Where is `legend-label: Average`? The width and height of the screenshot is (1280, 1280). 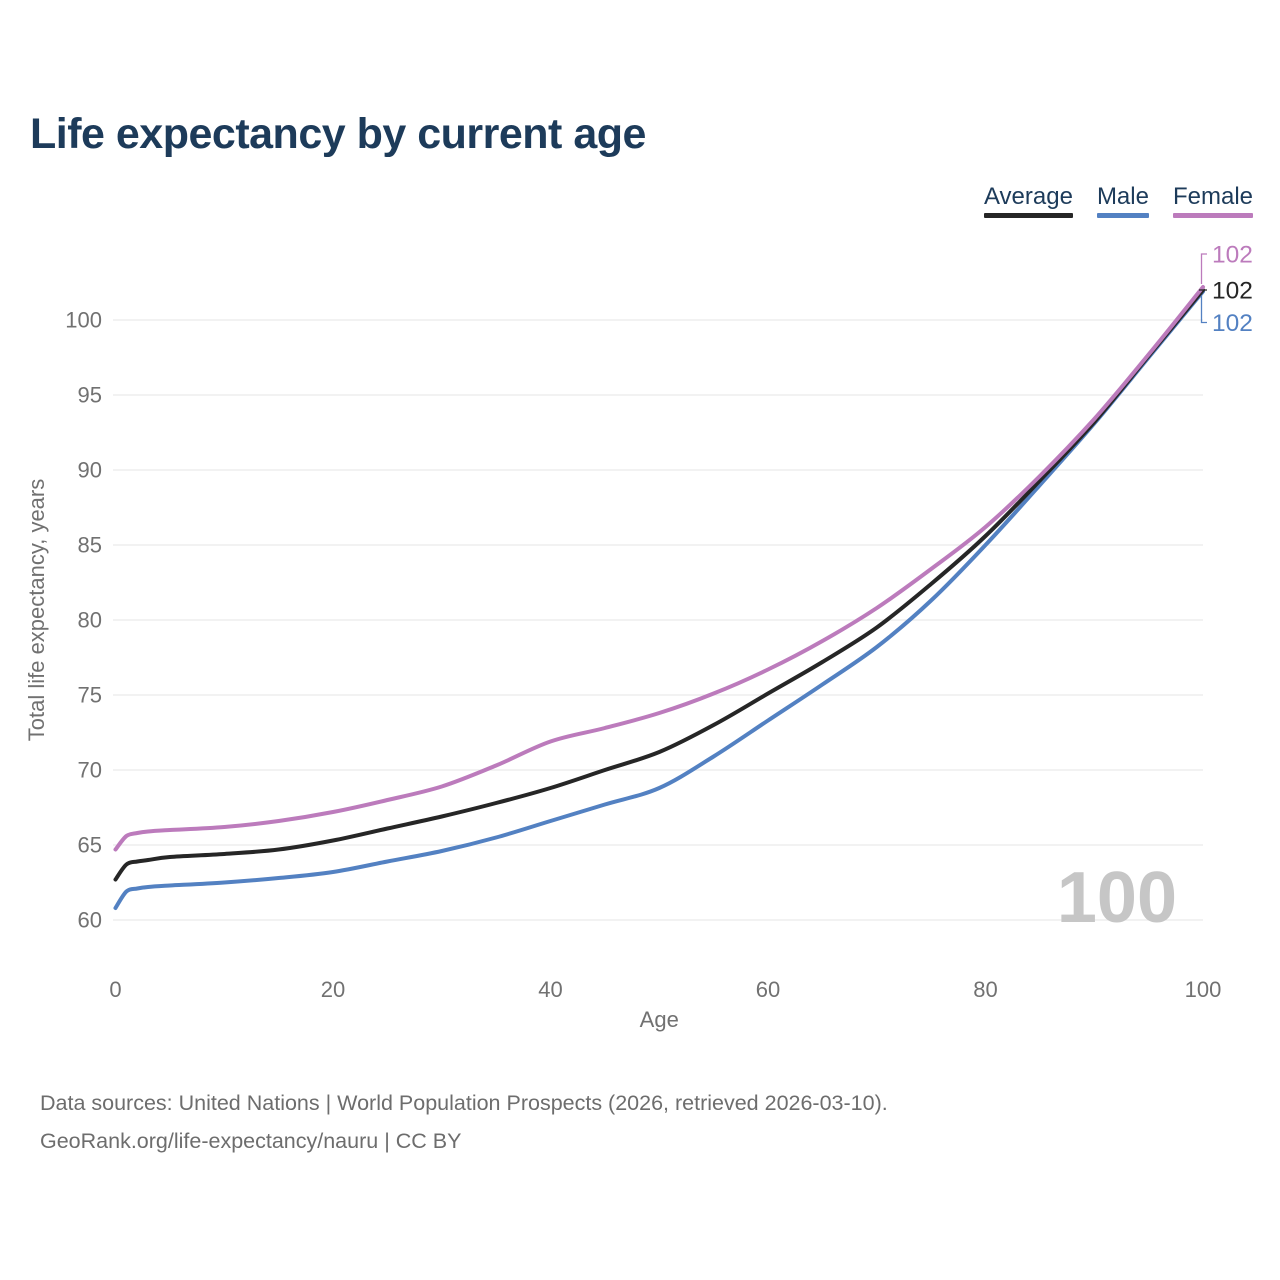
legend-label: Average is located at coordinates (1028, 196).